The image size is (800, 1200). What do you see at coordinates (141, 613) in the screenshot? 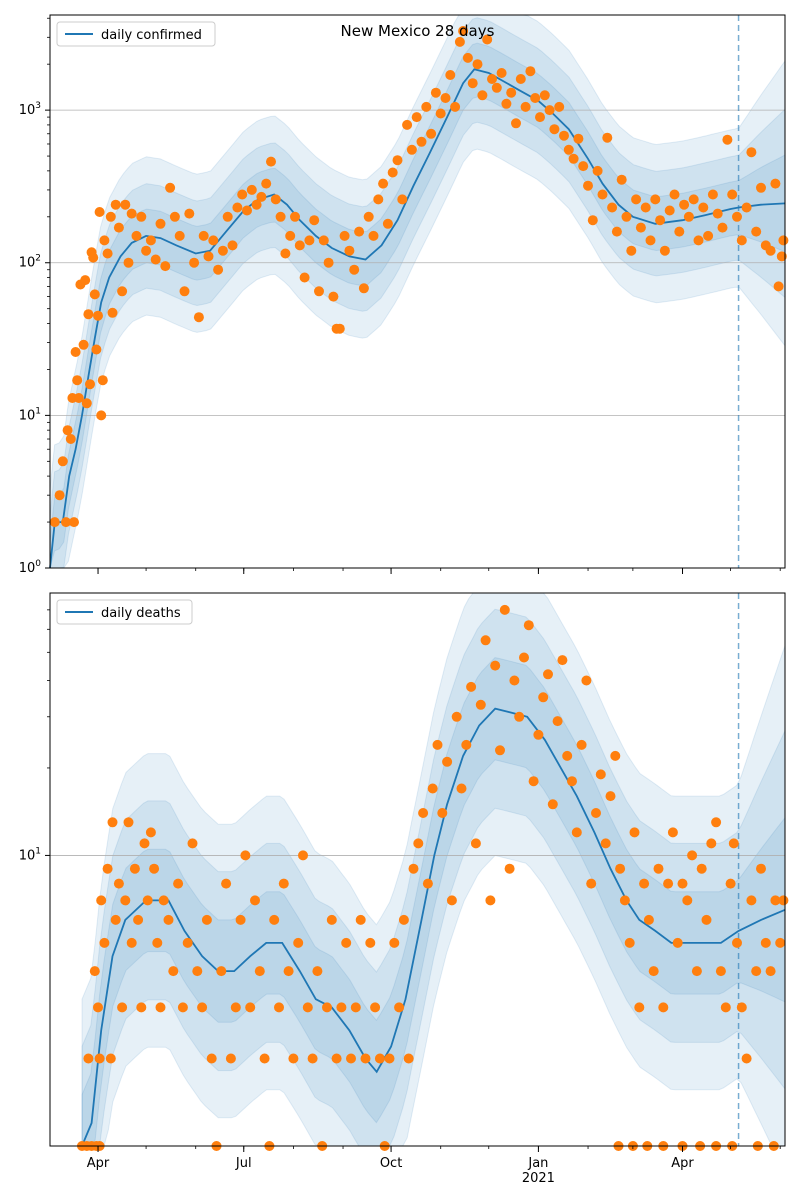
I see `legend-label-deaths: daily deaths` at bounding box center [141, 613].